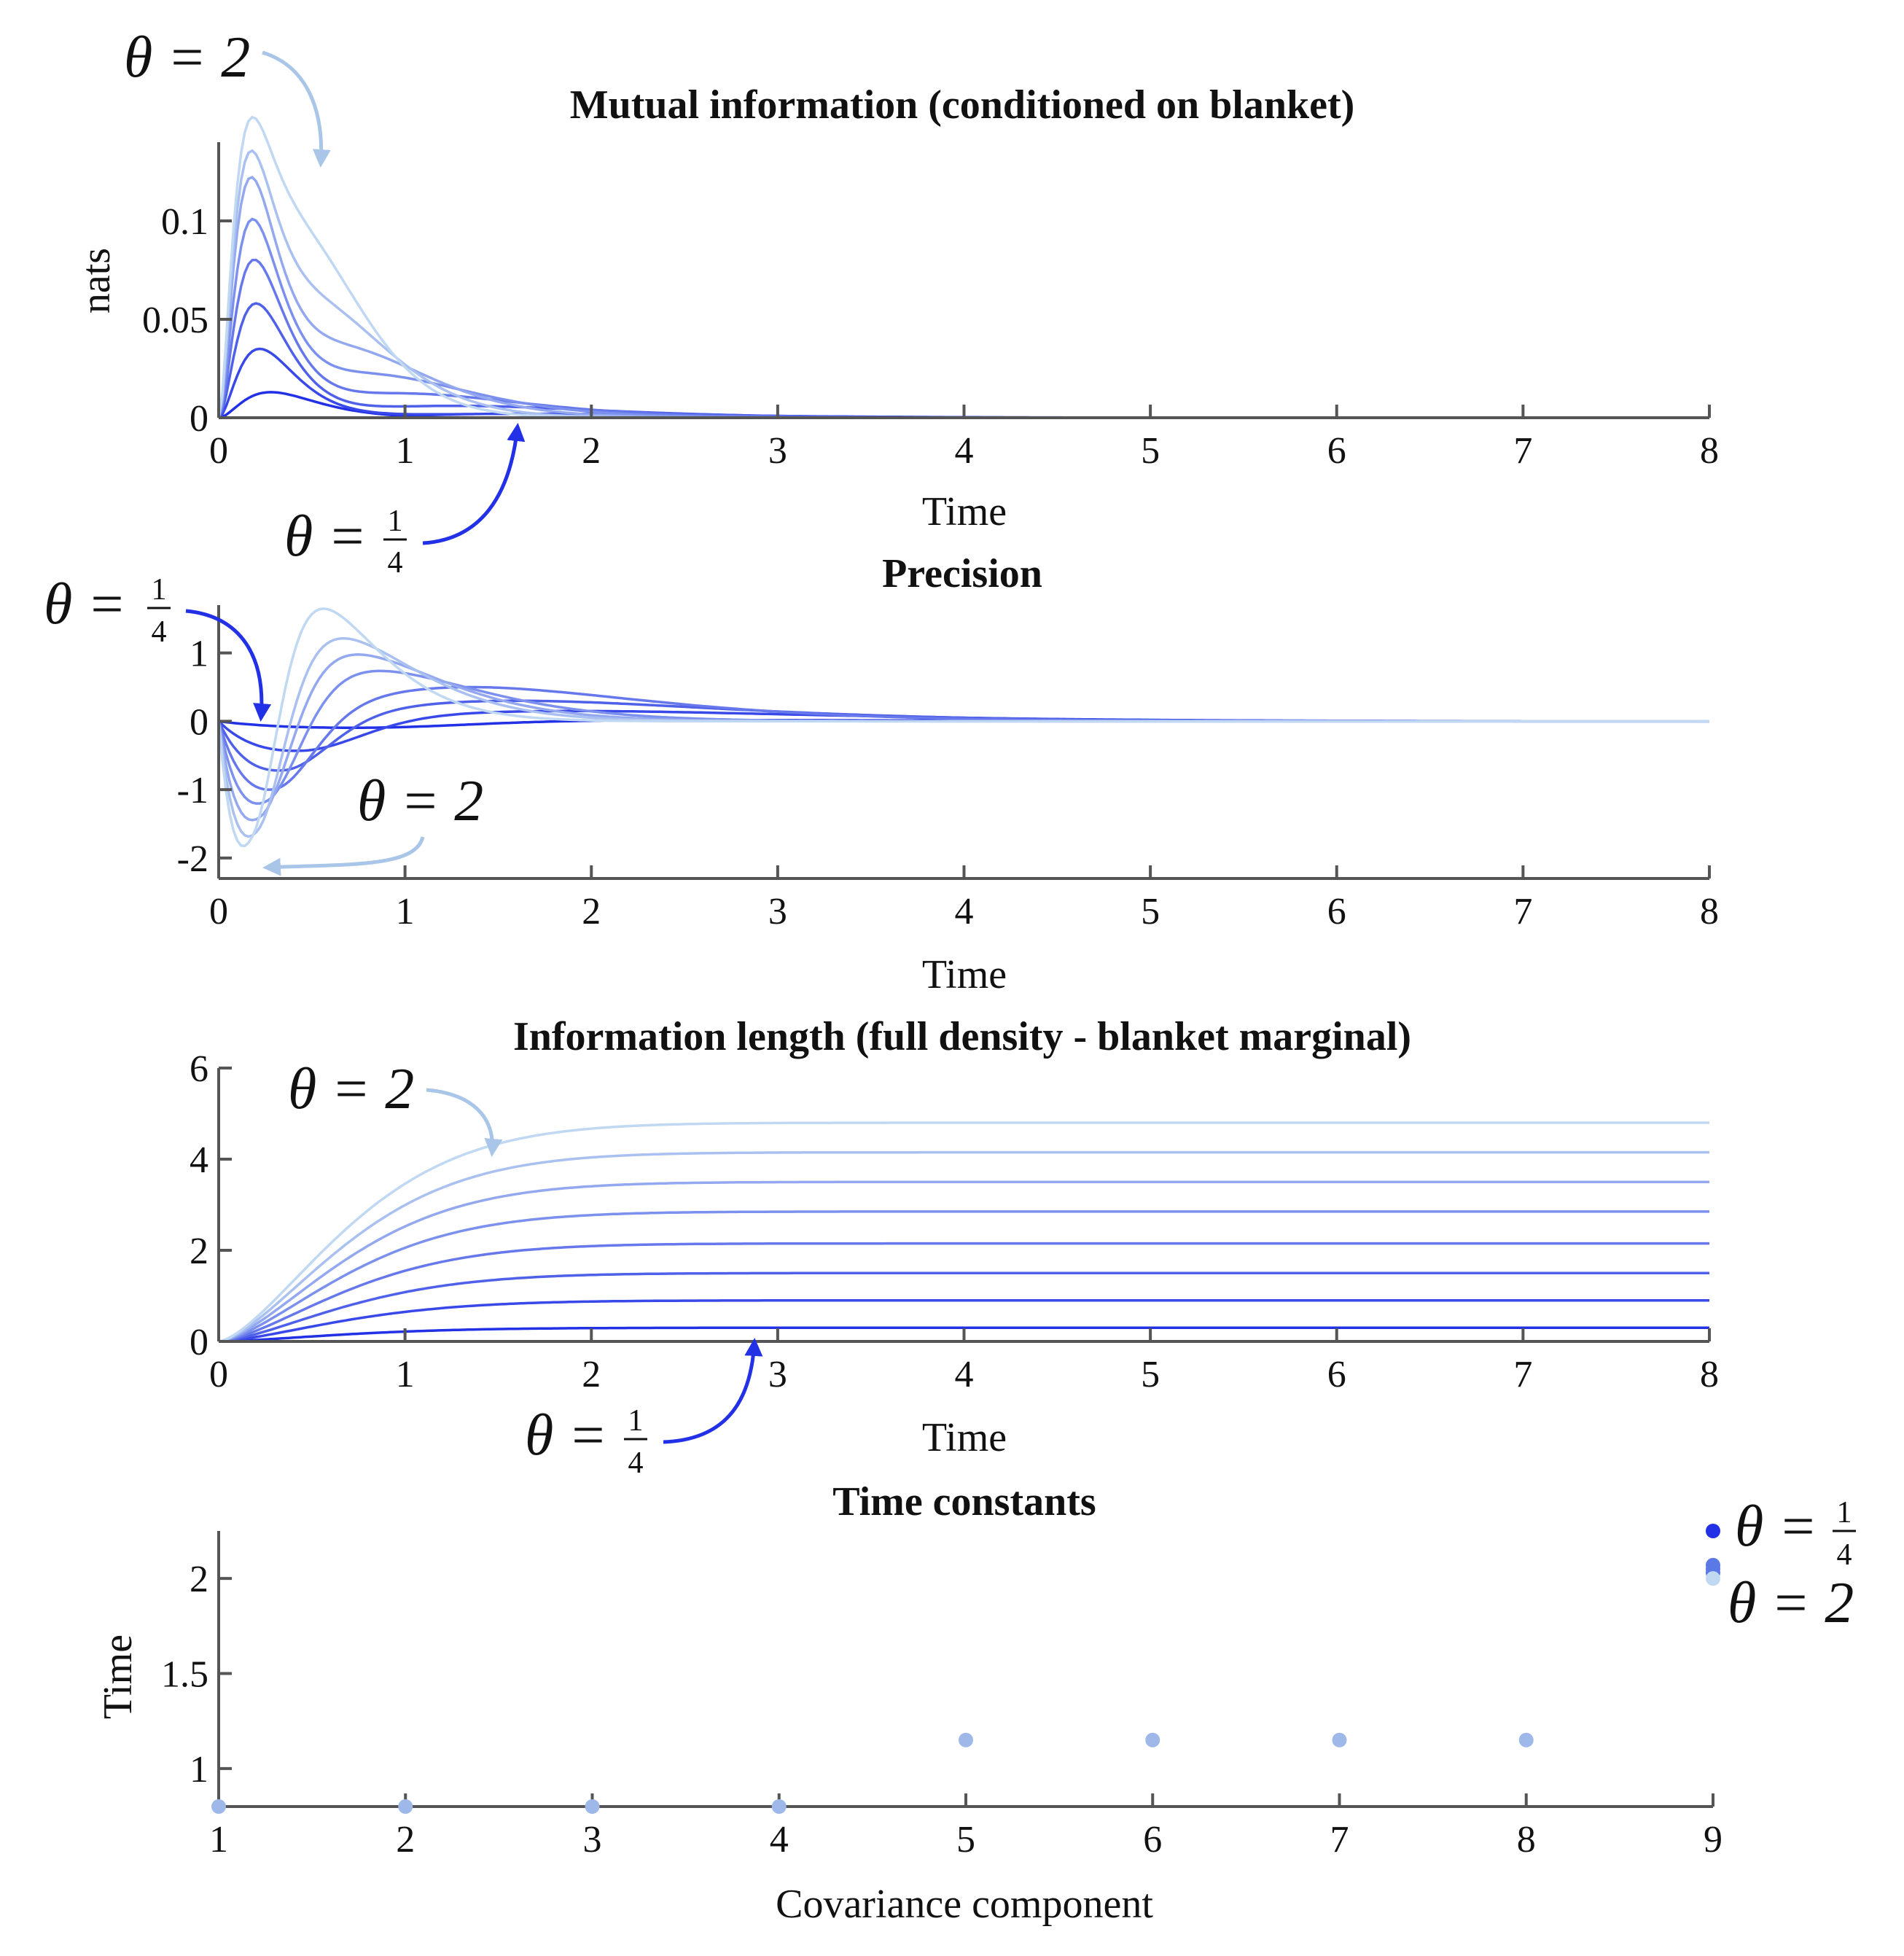 The height and width of the screenshot is (1956, 1904). What do you see at coordinates (1709, 1374) in the screenshot?
I see `infolen-x-tick-label: 8` at bounding box center [1709, 1374].